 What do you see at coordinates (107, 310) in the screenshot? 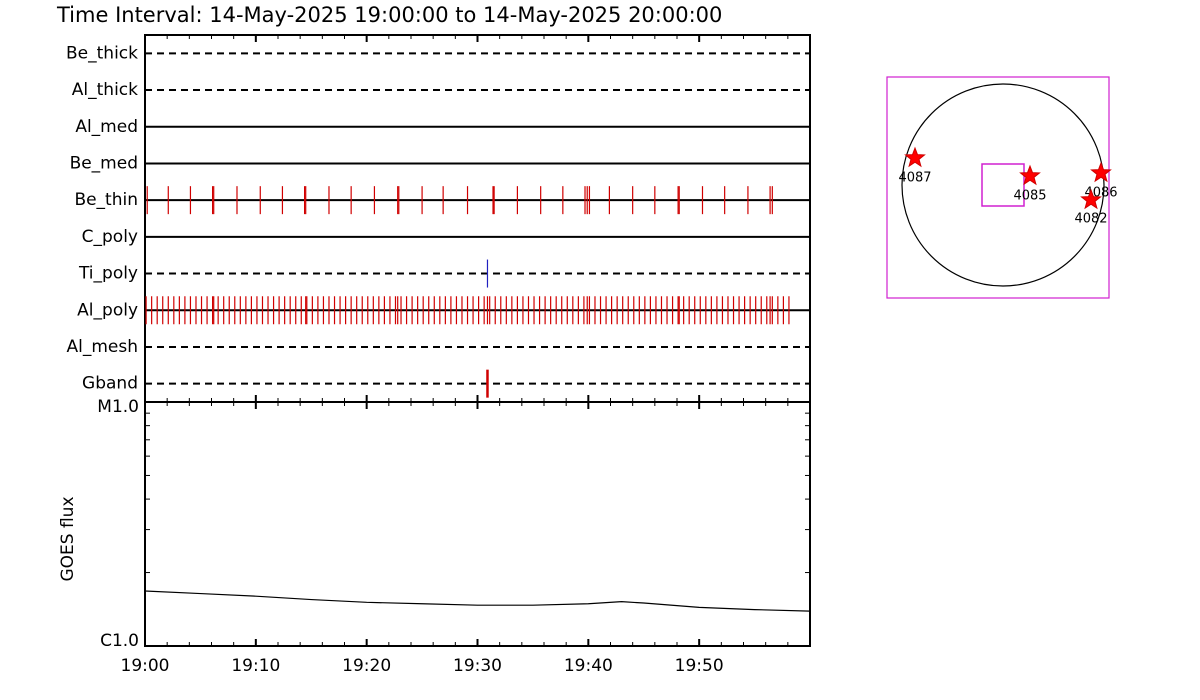
I see `row-label: Al_poly` at bounding box center [107, 310].